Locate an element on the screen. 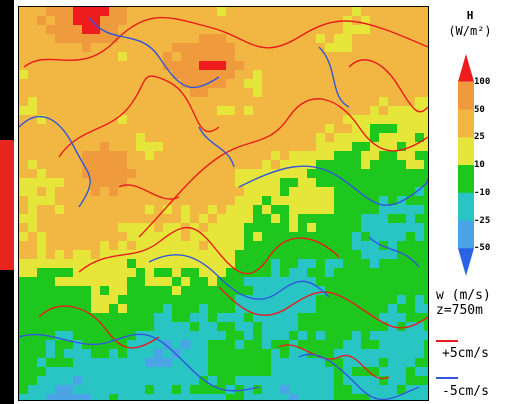 The width and height of the screenshot is (517, 404). colorbar-tick-label: 10 is located at coordinates (479, 165).